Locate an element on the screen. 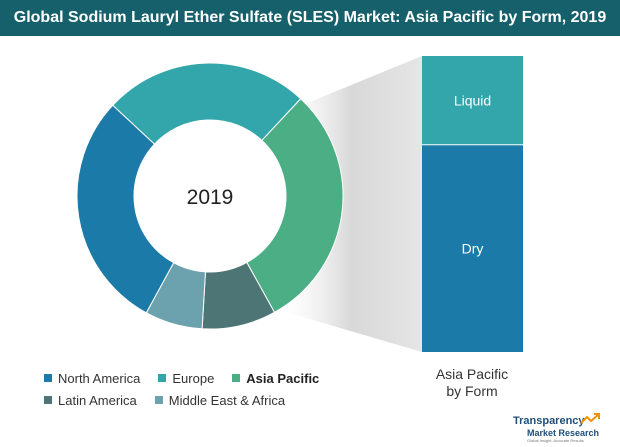 The height and width of the screenshot is (447, 620). legend-label: Middle East & Africa is located at coordinates (227, 400).